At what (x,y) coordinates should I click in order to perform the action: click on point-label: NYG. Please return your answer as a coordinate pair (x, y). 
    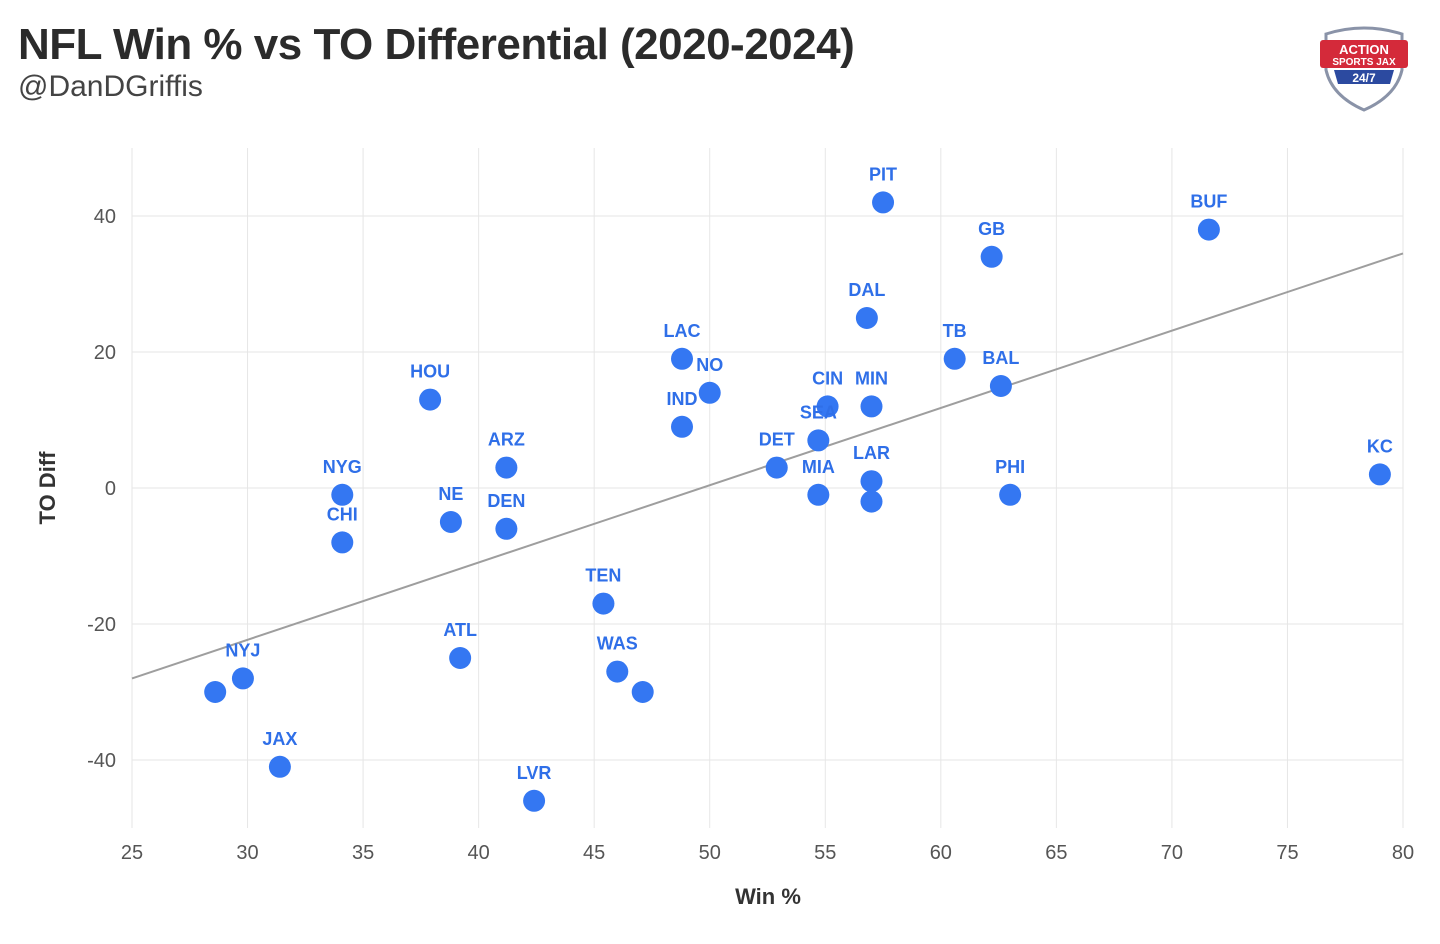
    Looking at the image, I should click on (342, 467).